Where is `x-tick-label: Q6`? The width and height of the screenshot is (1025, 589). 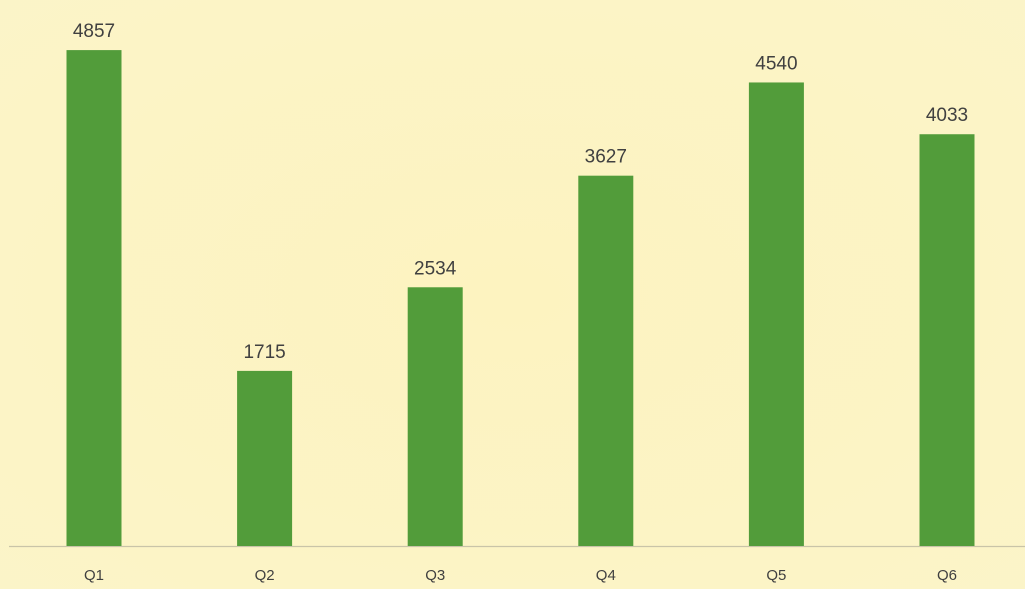
x-tick-label: Q6 is located at coordinates (947, 575).